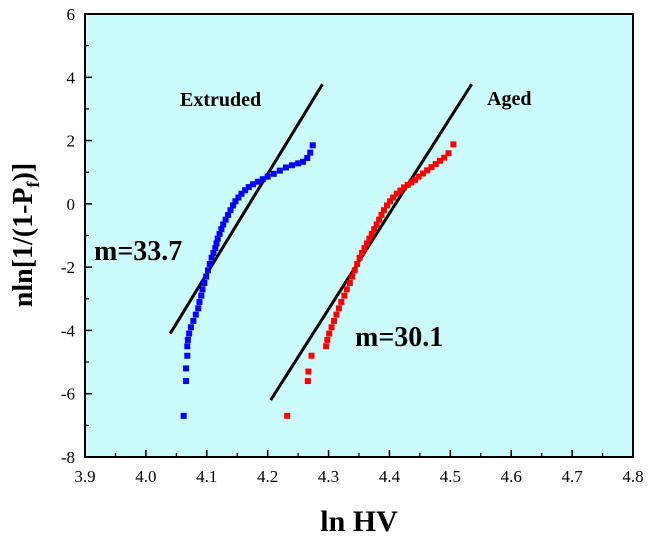  What do you see at coordinates (68, 457) in the screenshot?
I see `y-tick-label: -8` at bounding box center [68, 457].